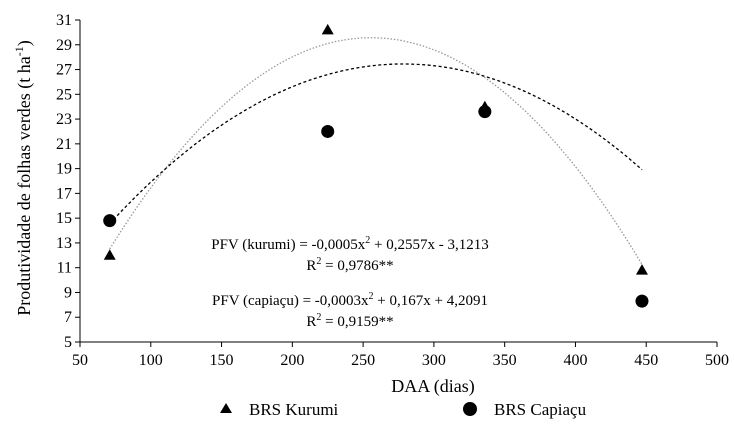 The width and height of the screenshot is (734, 430). Describe the element at coordinates (434, 360) in the screenshot. I see `x-tick-label: 300` at that location.